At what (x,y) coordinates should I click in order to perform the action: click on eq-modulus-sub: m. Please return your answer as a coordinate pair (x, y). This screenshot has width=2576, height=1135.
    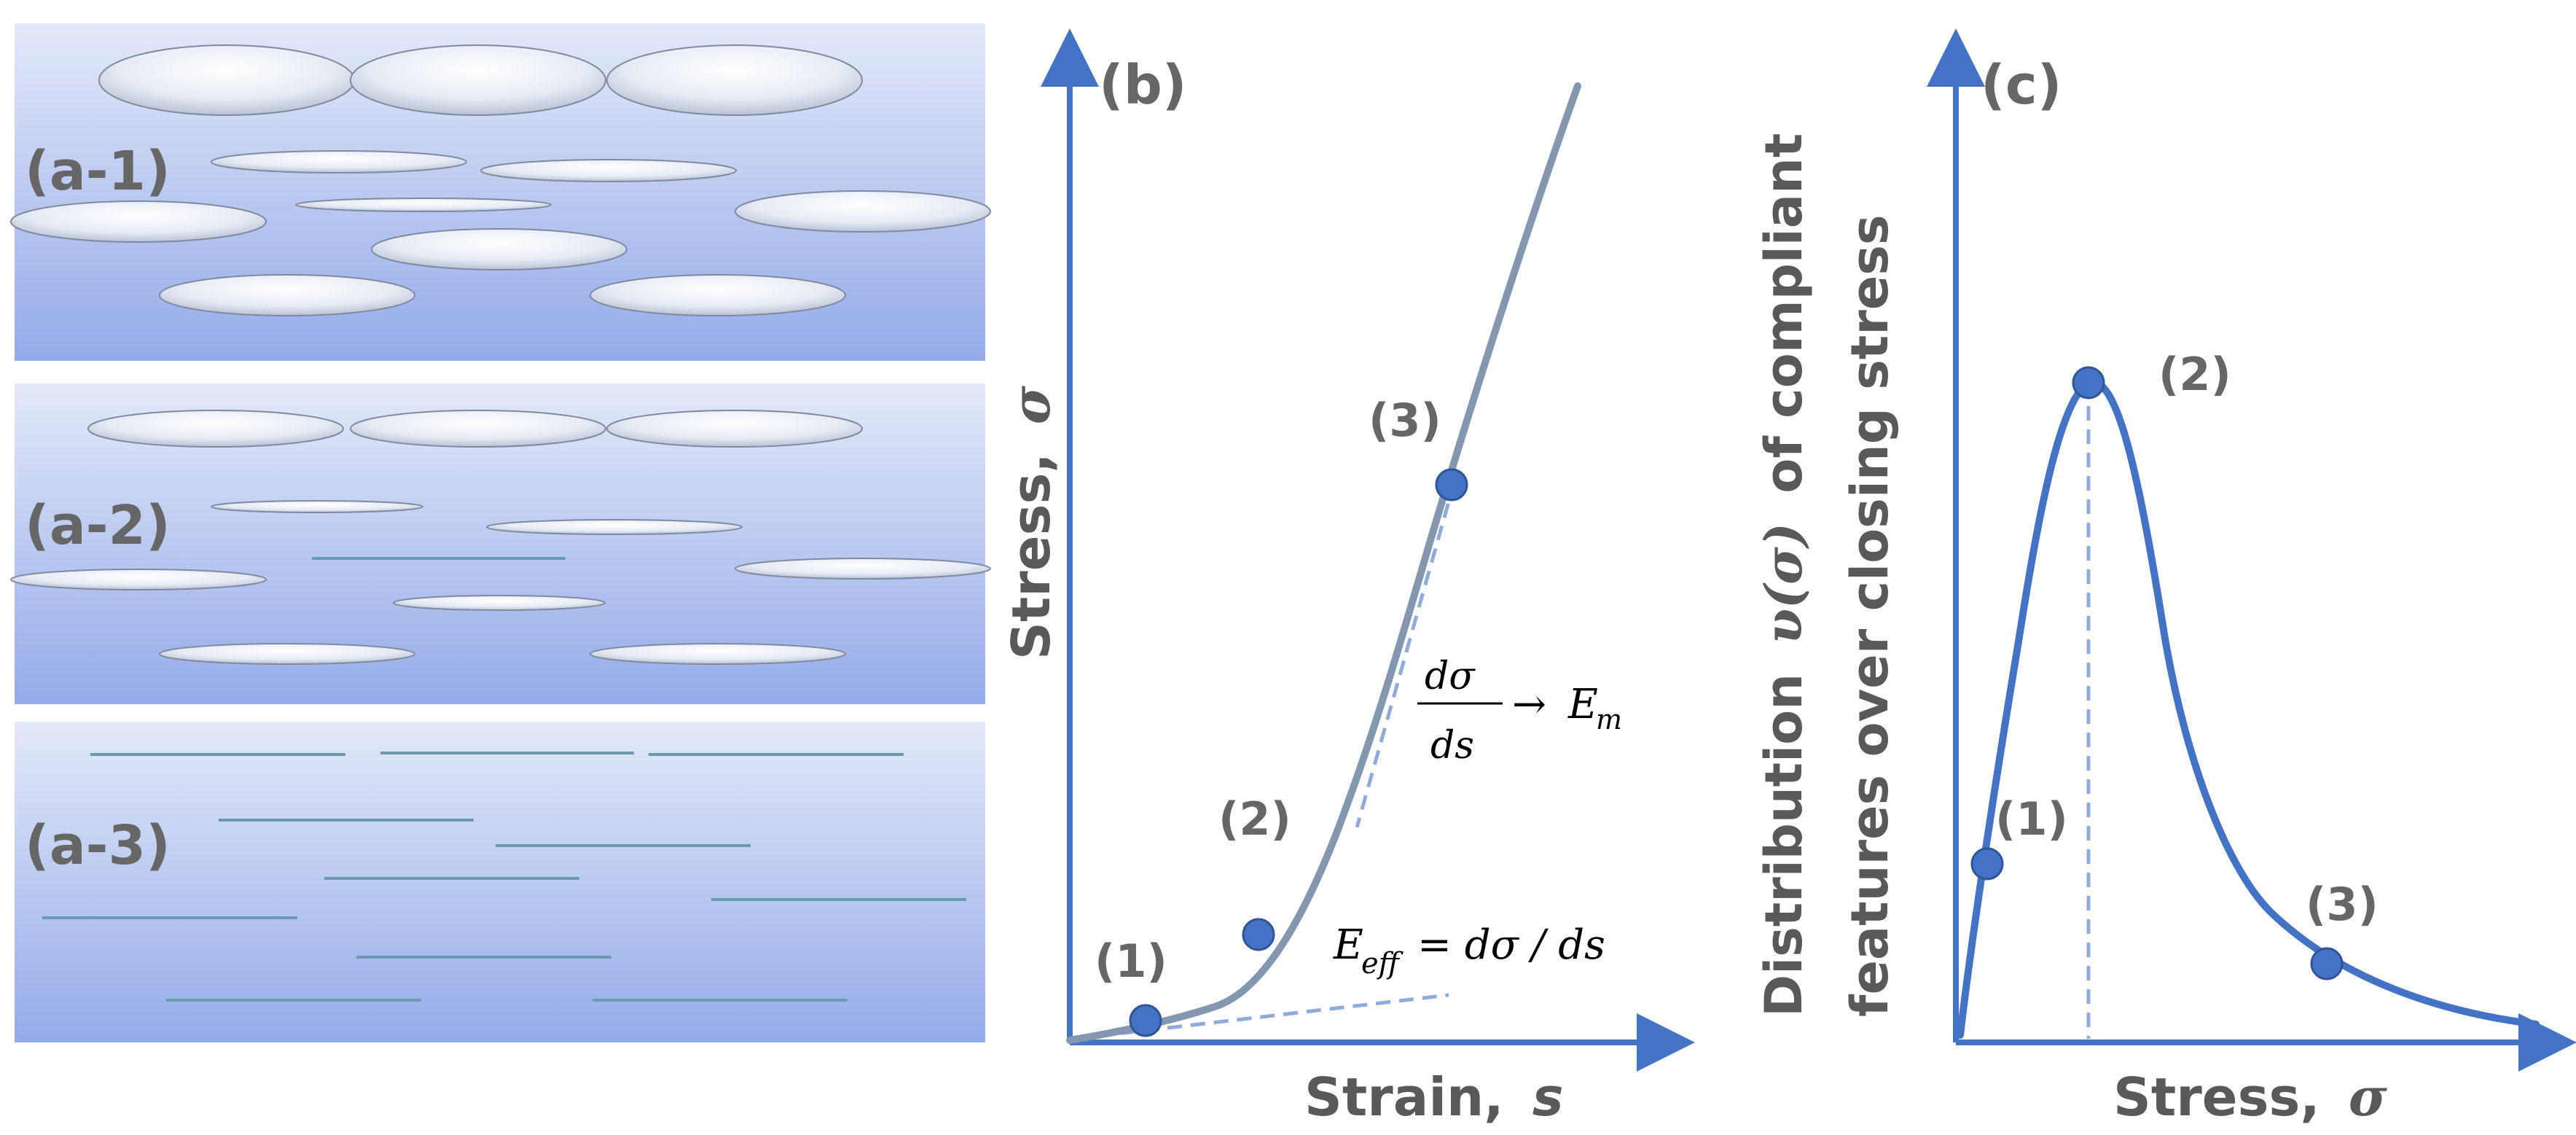
    Looking at the image, I should click on (1609, 719).